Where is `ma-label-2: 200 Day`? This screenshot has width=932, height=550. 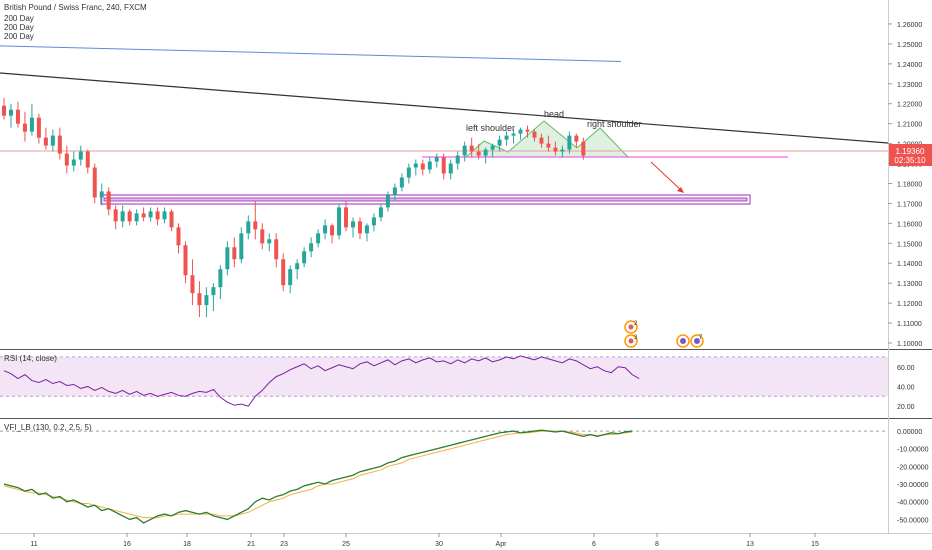 ma-label-2: 200 Day is located at coordinates (19, 27).